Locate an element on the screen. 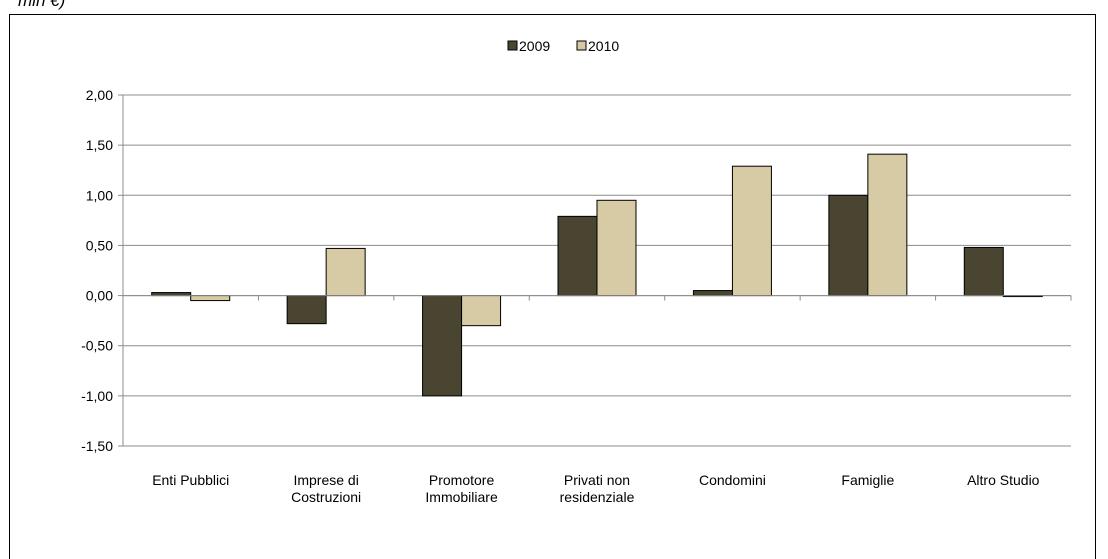  category-label: Condomini is located at coordinates (732, 480).